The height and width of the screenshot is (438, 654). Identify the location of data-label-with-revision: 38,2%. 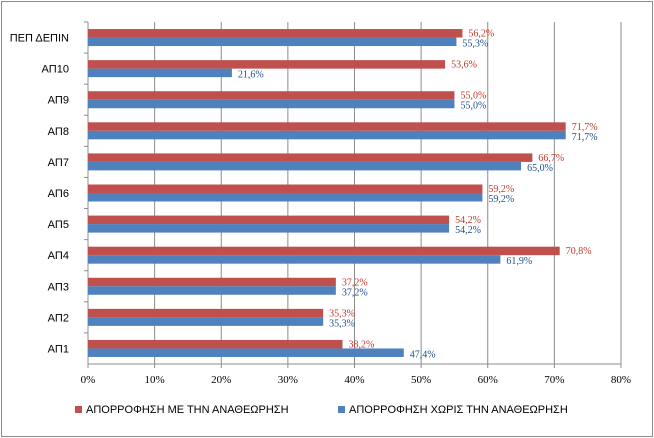
(362, 344).